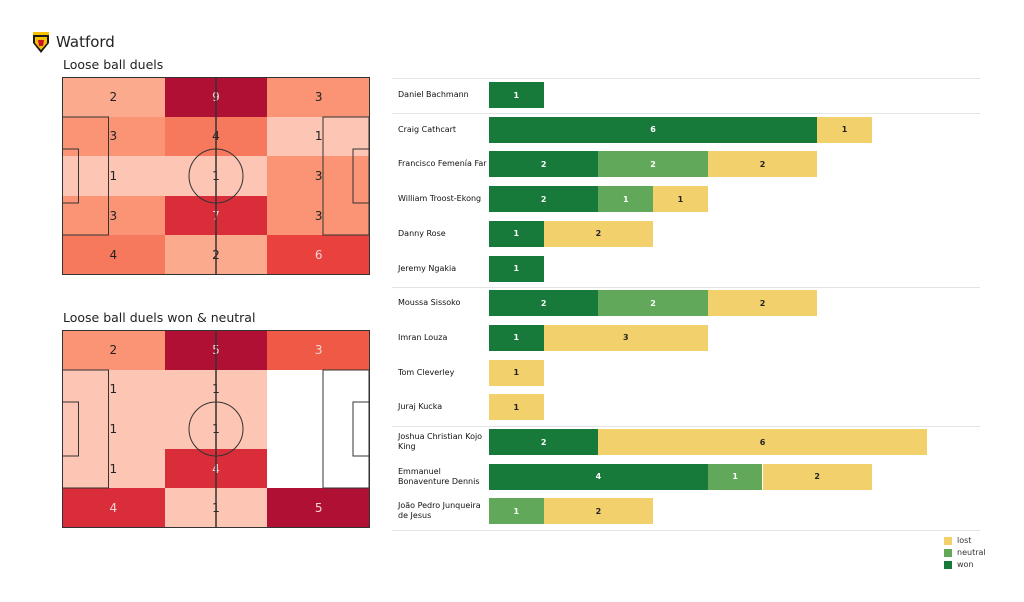  What do you see at coordinates (216, 429) in the screenshot?
I see `pitch-lines` at bounding box center [216, 429].